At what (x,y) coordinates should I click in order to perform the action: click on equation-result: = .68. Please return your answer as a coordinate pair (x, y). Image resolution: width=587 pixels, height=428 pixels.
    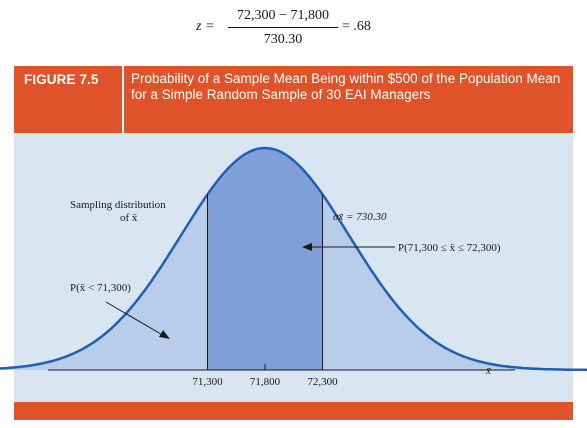
    Looking at the image, I should click on (356, 26).